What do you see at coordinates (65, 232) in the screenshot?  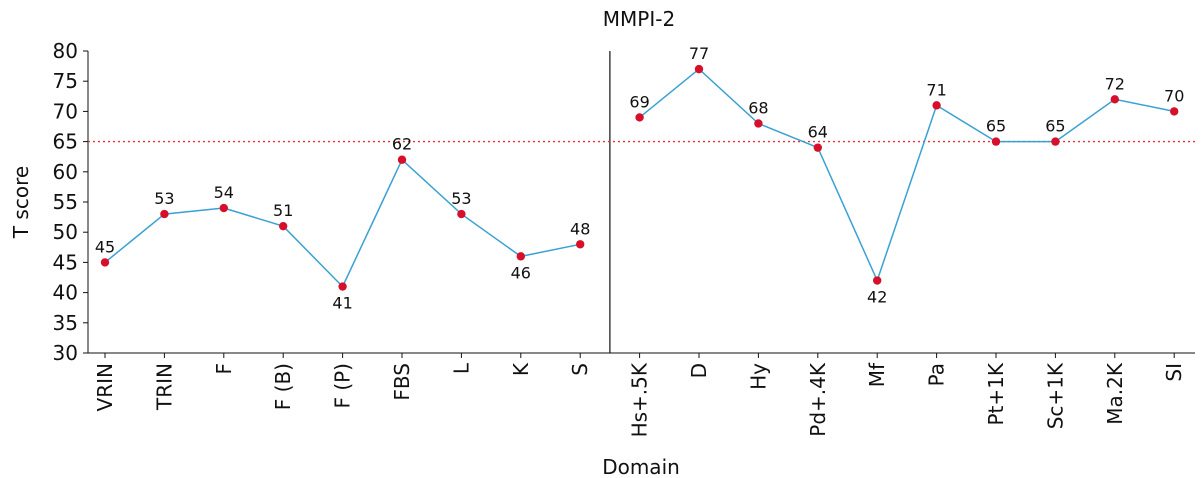 I see `y-tick-label: 50` at bounding box center [65, 232].